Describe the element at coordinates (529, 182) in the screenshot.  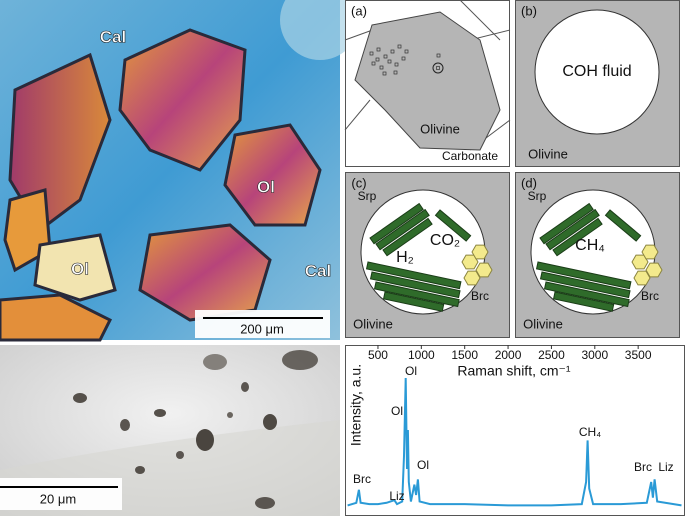
I see `label: (d)` at that location.